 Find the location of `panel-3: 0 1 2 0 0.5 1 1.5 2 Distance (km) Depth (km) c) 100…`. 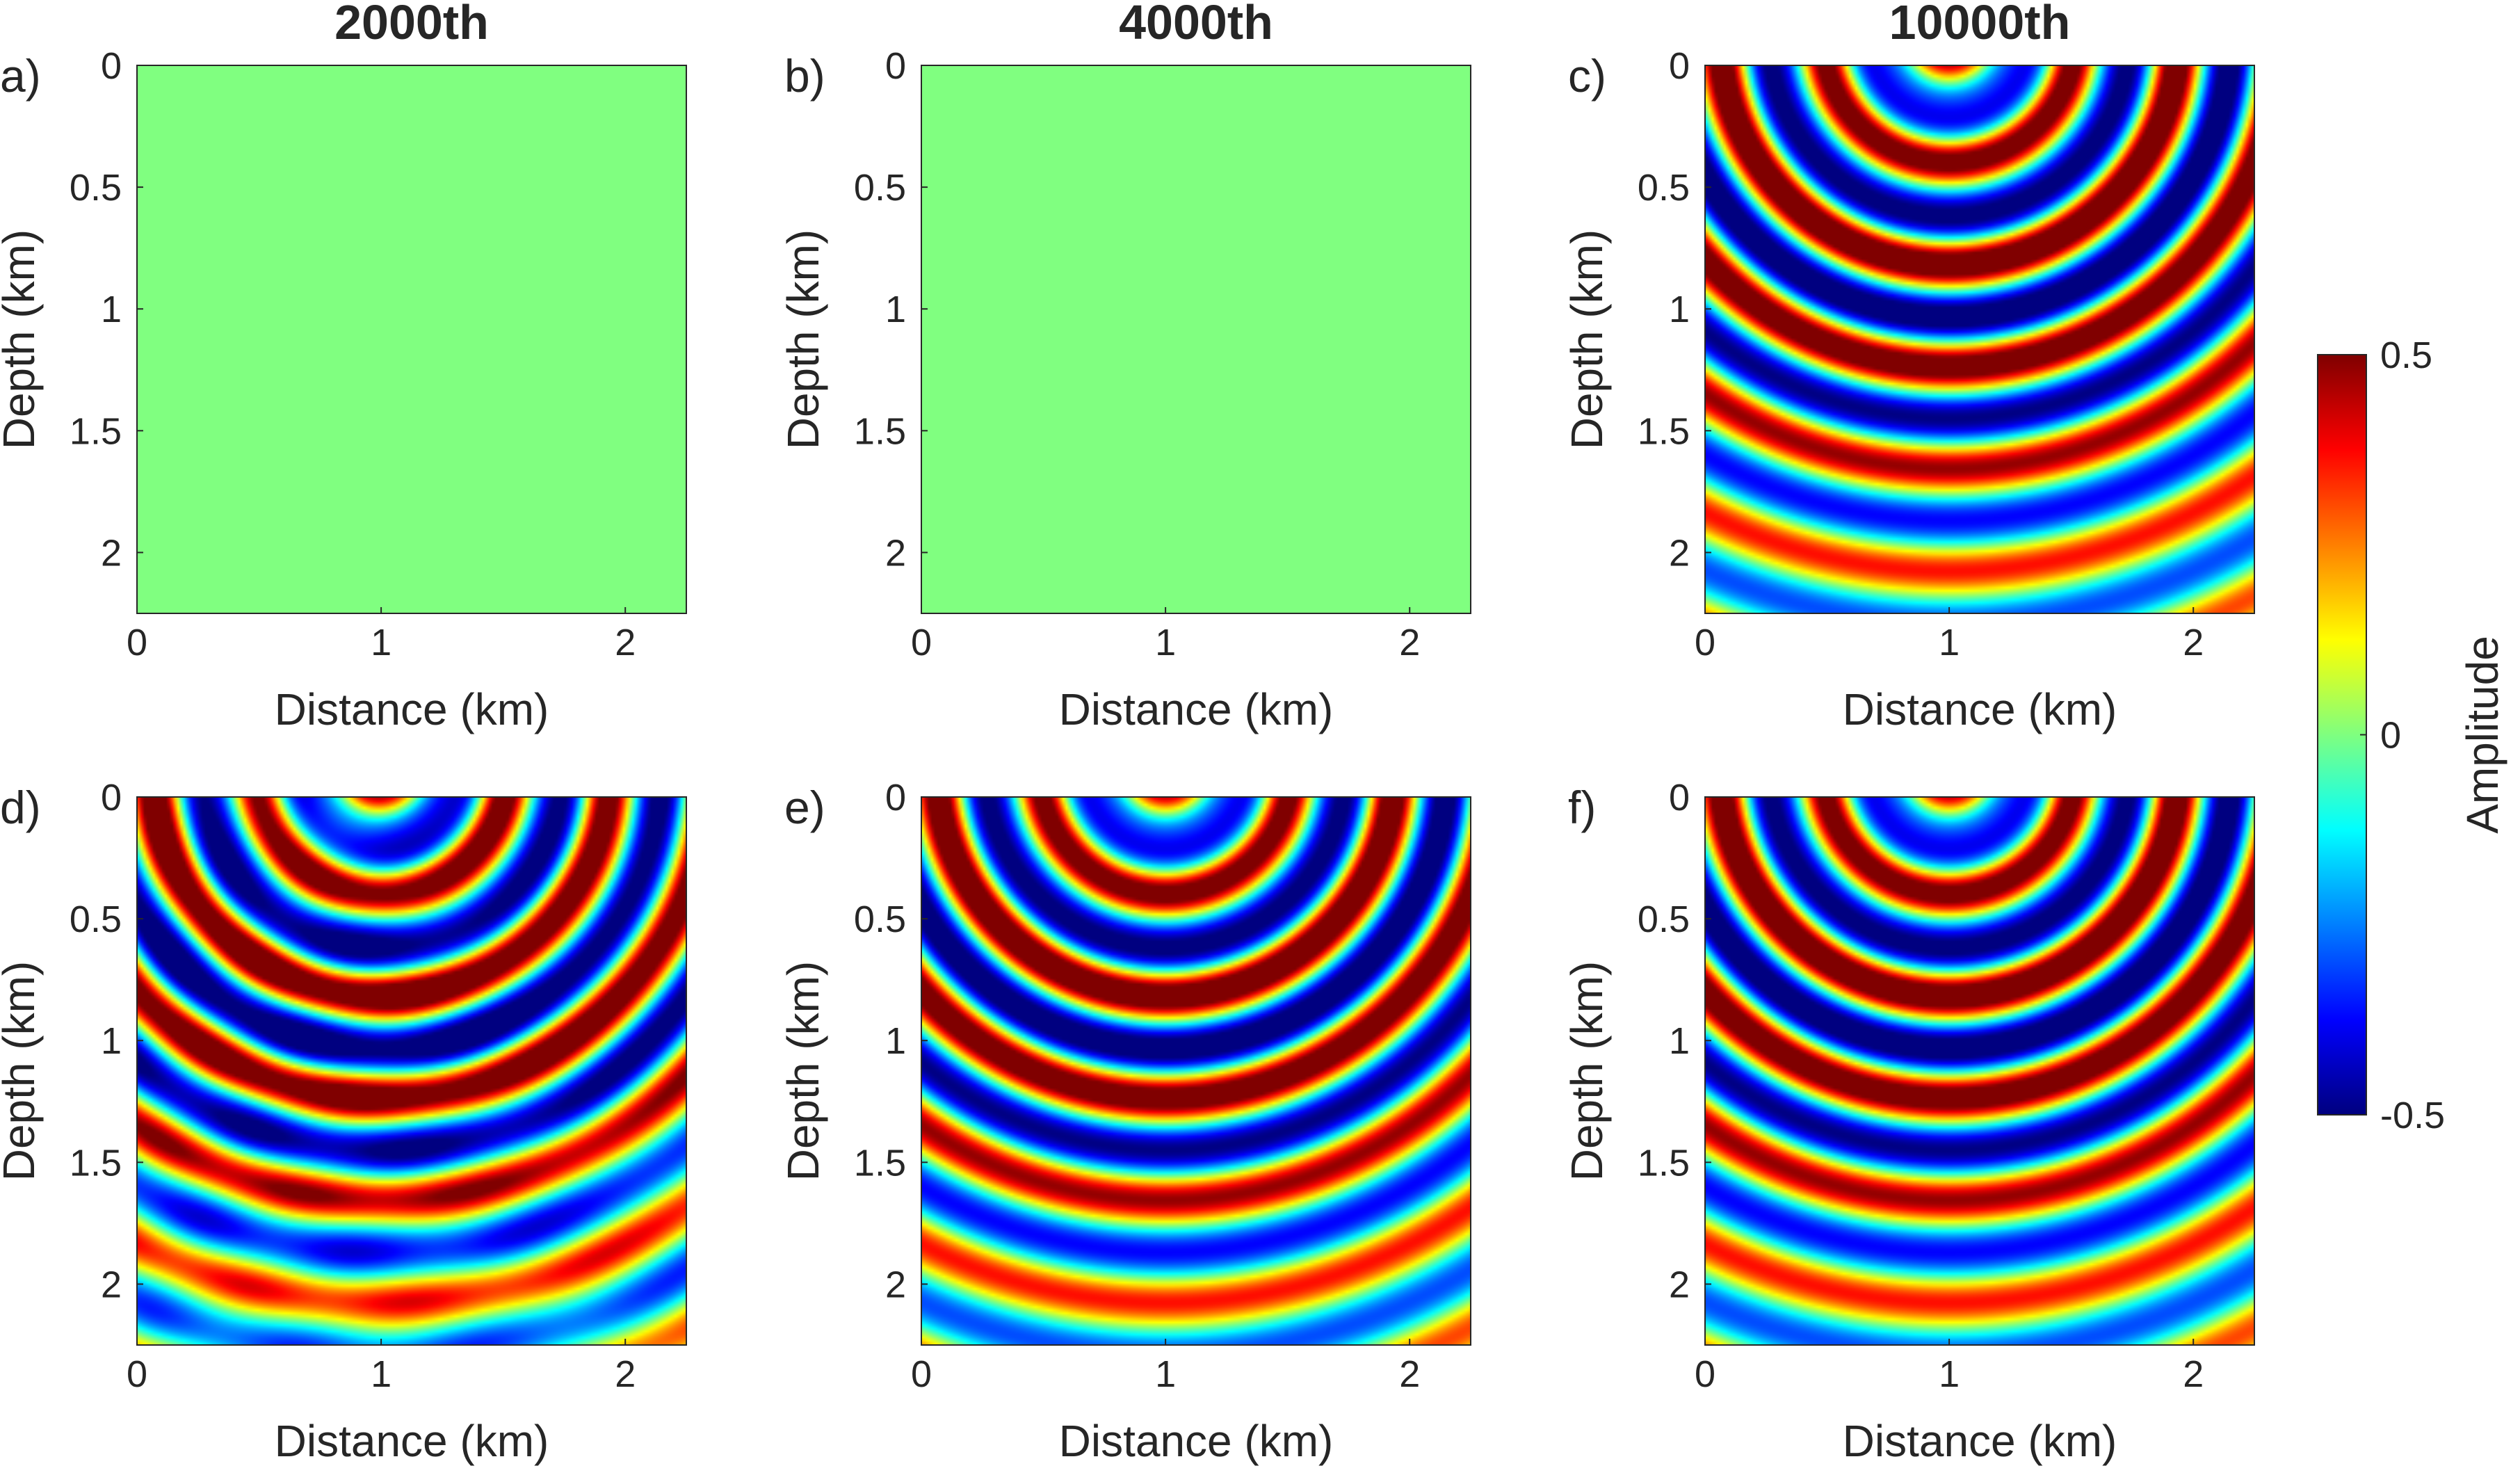

panel-3: 0 1 2 0 0.5 1 1.5 2 Distance (km) Depth (km) c) 100… is located at coordinates (1908, 367).